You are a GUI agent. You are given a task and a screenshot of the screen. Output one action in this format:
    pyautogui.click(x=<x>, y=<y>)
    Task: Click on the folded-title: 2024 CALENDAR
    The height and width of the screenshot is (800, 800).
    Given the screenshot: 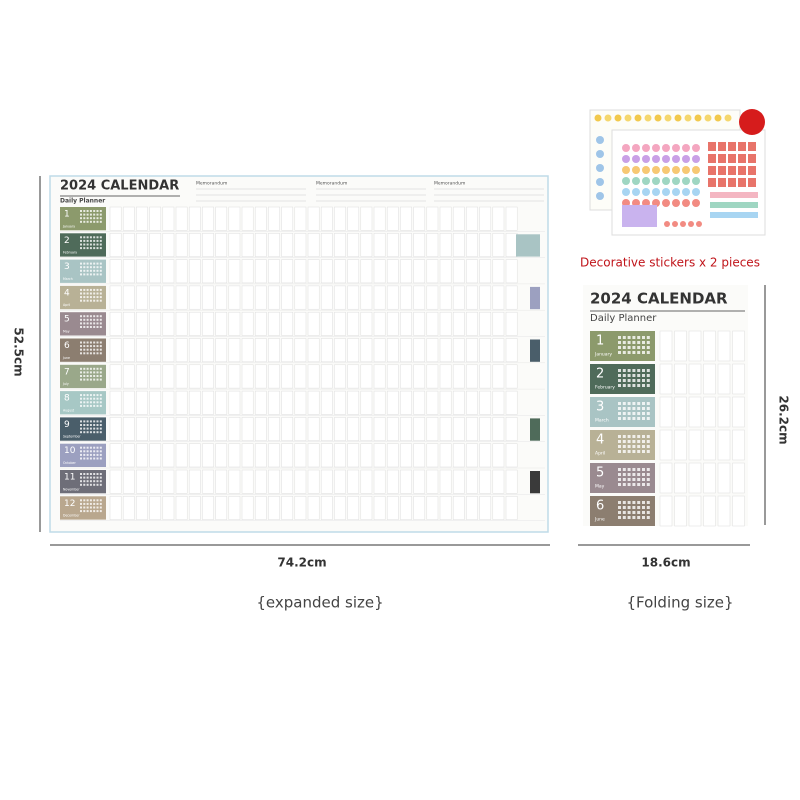 What is the action you would take?
    pyautogui.click(x=659, y=299)
    